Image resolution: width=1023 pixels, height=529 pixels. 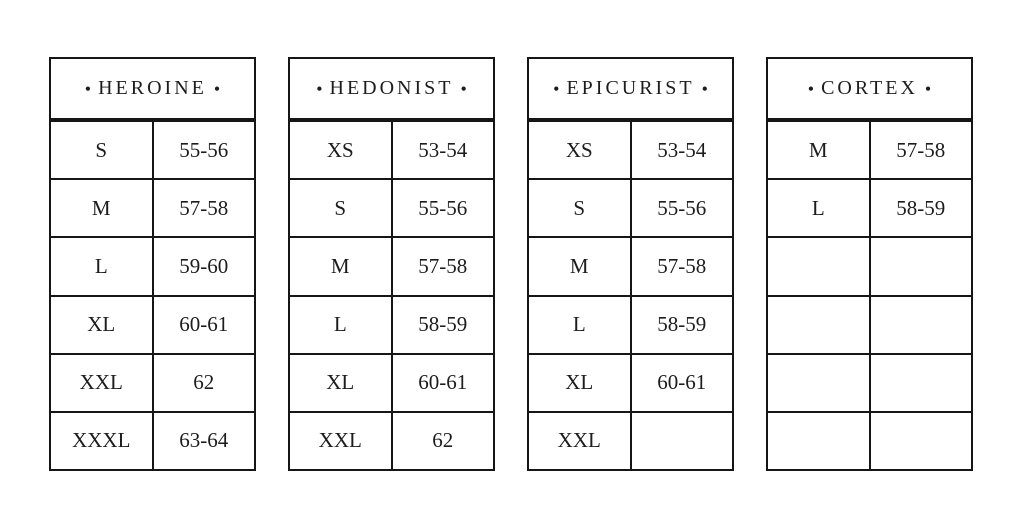 I want to click on size-row: XXXL 63-64, so click(x=152, y=440).